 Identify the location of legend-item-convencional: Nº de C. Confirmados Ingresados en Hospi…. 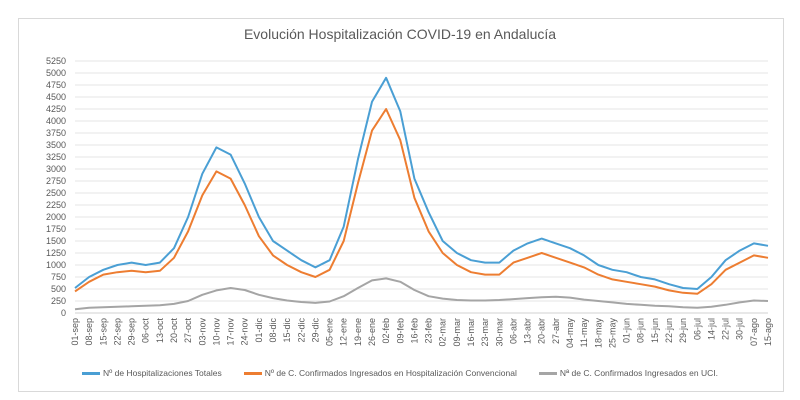
(380, 373).